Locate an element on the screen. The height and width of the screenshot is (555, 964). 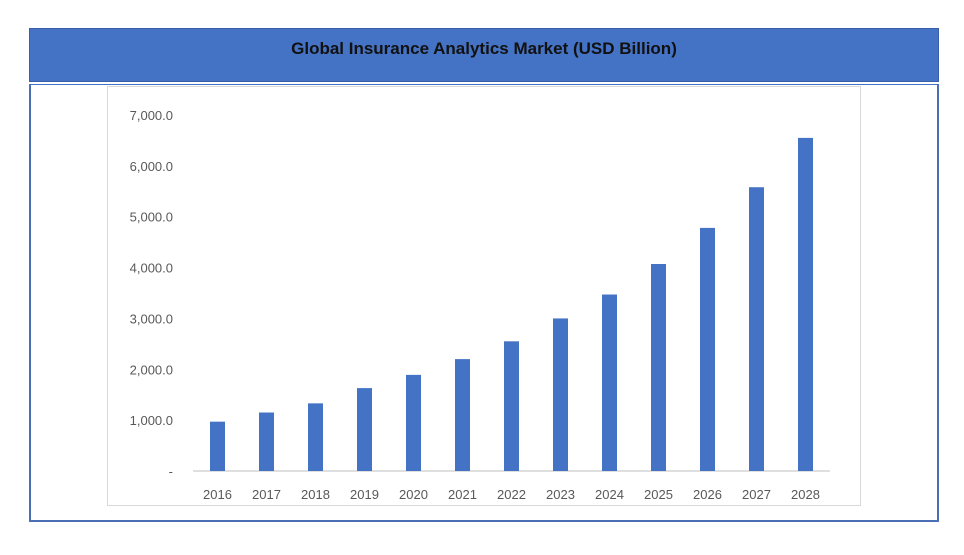
bar-2027 is located at coordinates (756, 329).